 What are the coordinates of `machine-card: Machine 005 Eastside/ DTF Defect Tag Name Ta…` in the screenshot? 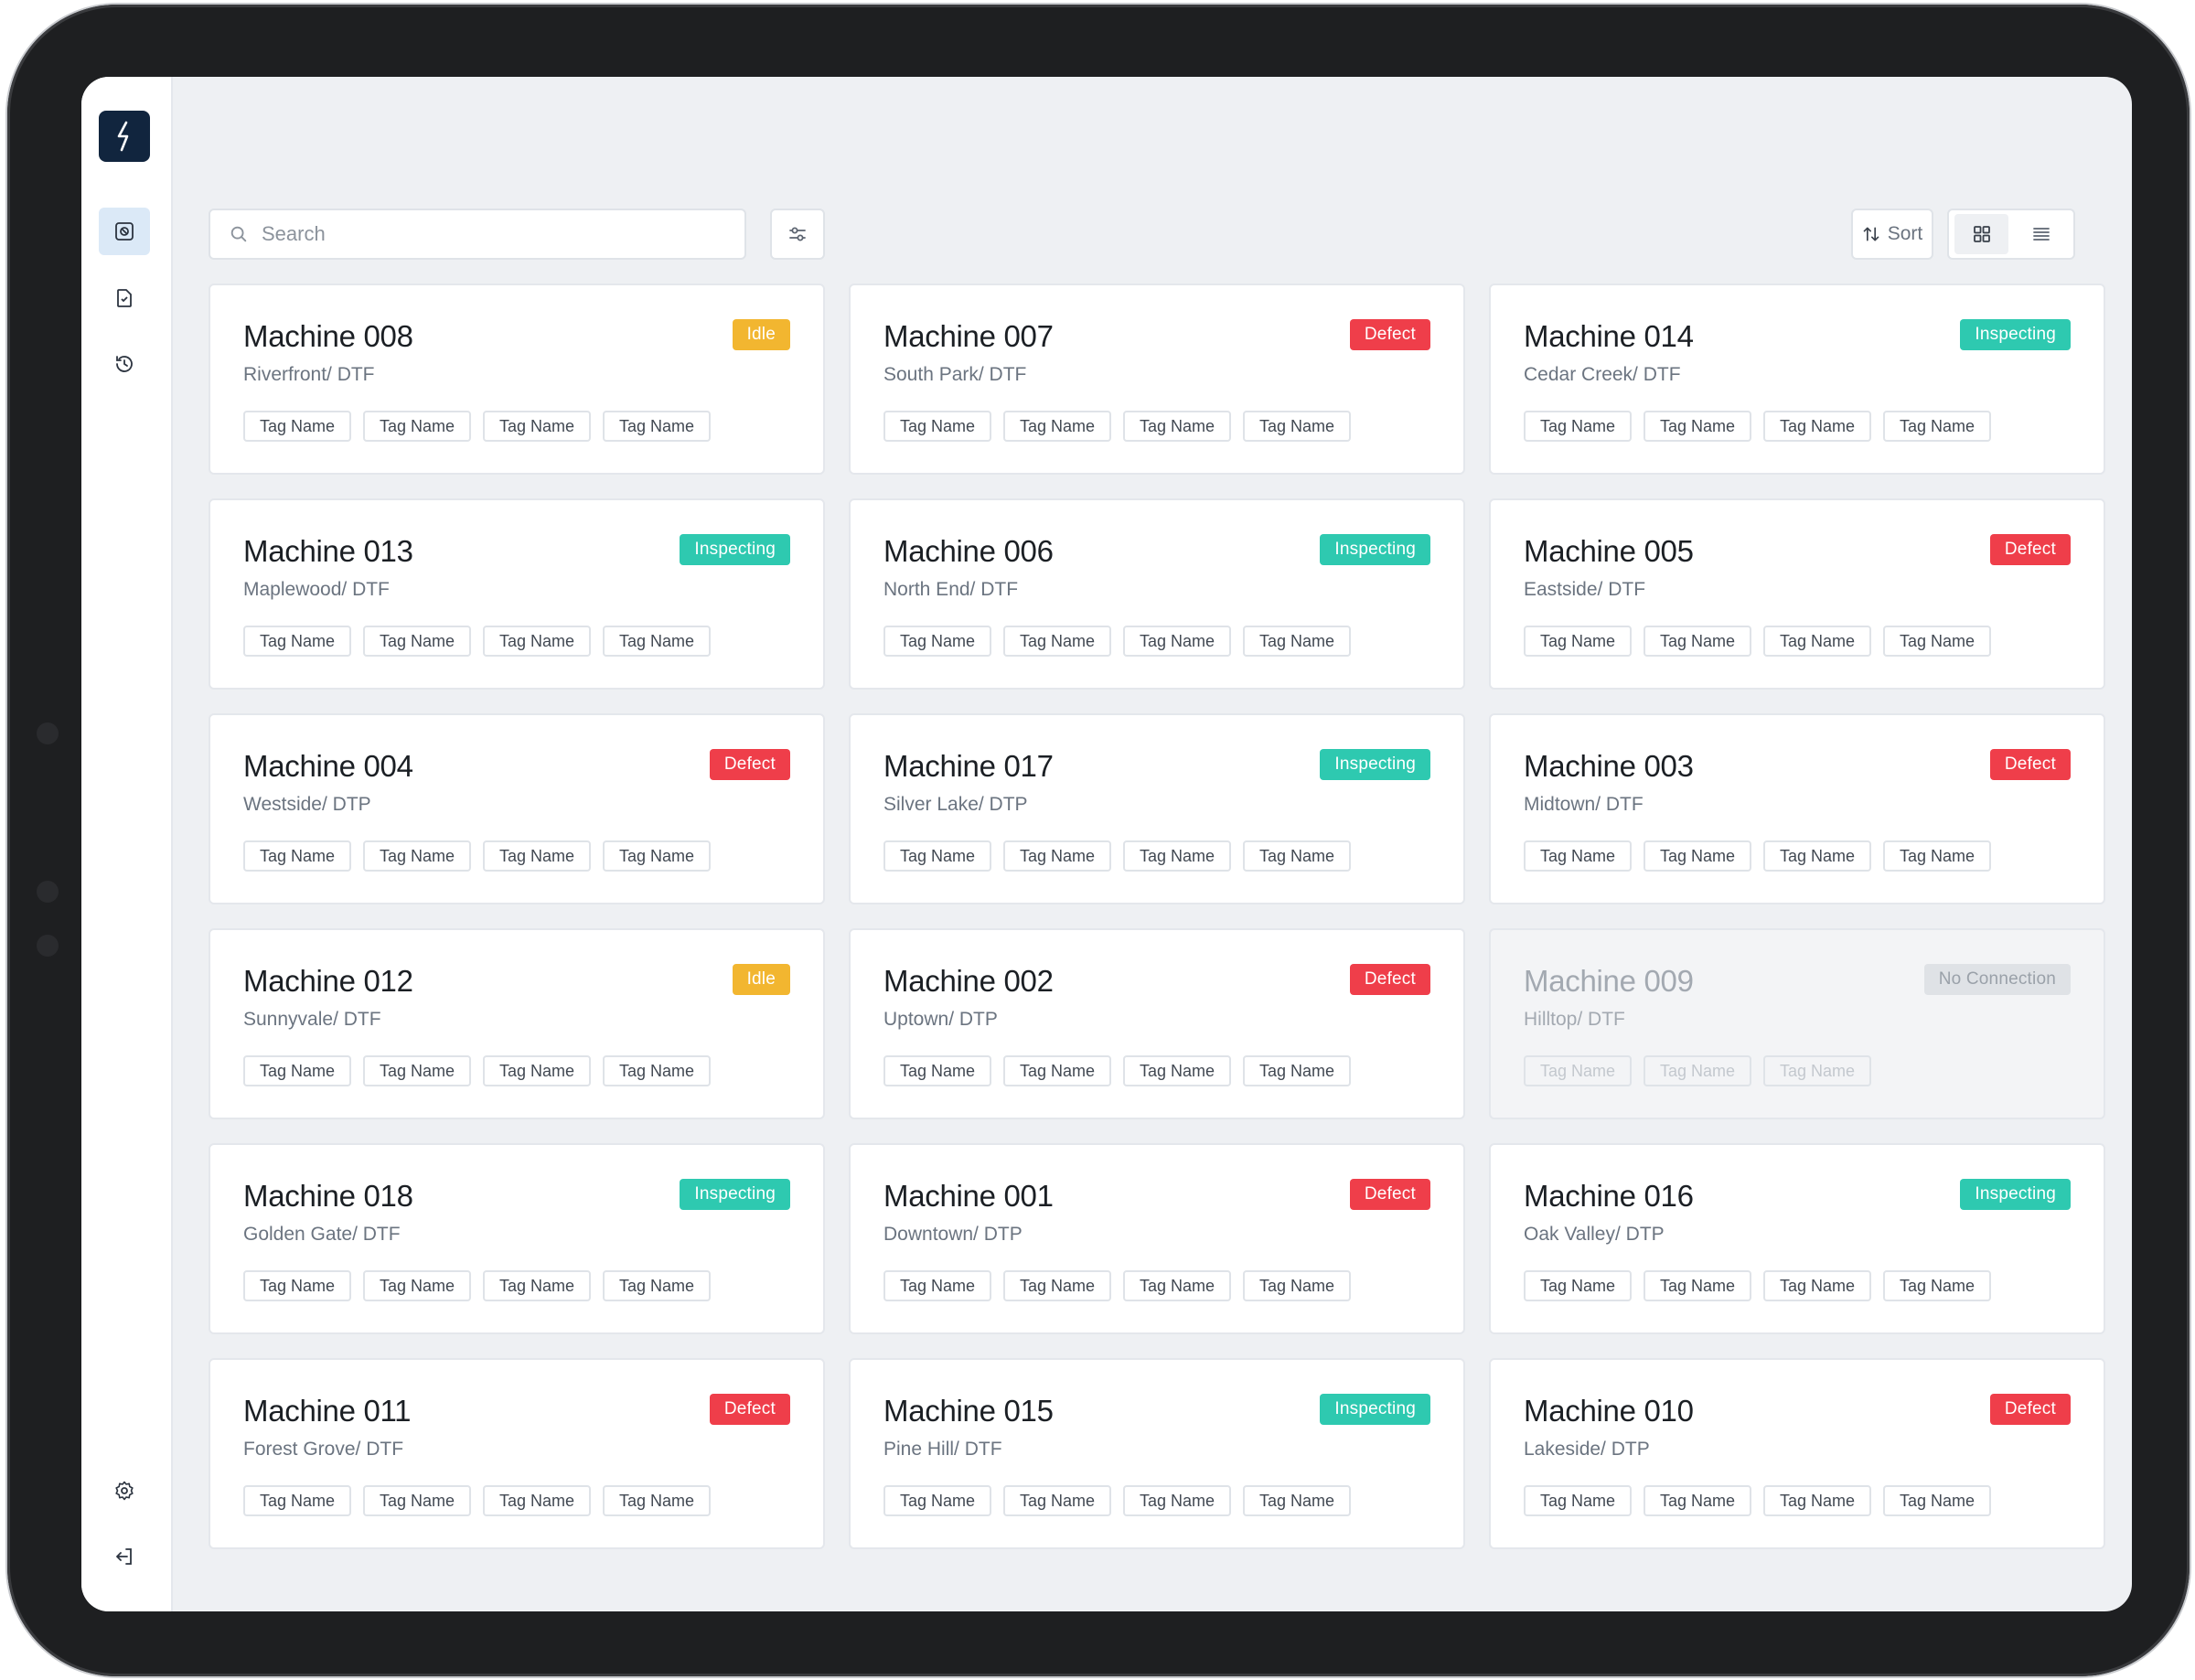 It's located at (1797, 594).